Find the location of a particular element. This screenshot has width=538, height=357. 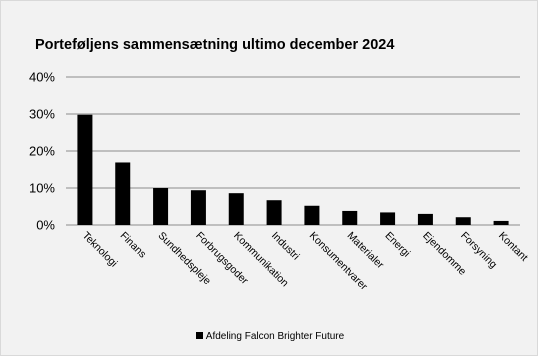

legend: Afdeling Falcon Brighter Future is located at coordinates (269, 336).